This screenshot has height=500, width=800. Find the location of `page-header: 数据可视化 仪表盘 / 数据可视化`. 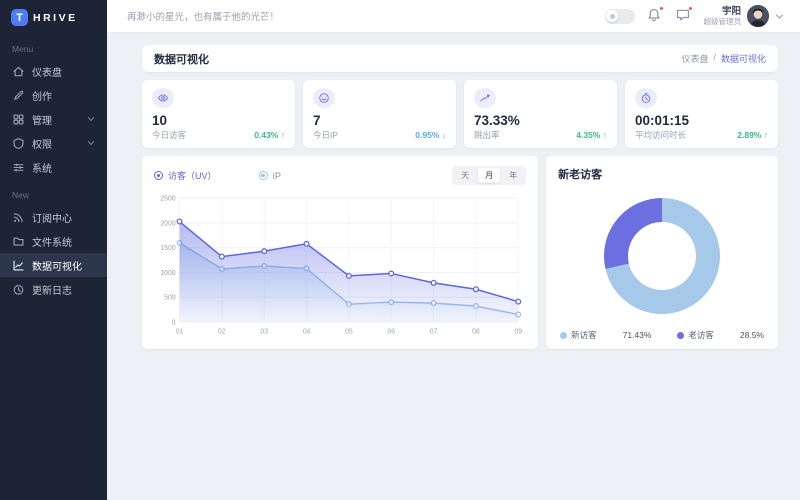

page-header: 数据可视化 仪表盘 / 数据可视化 is located at coordinates (460, 58).